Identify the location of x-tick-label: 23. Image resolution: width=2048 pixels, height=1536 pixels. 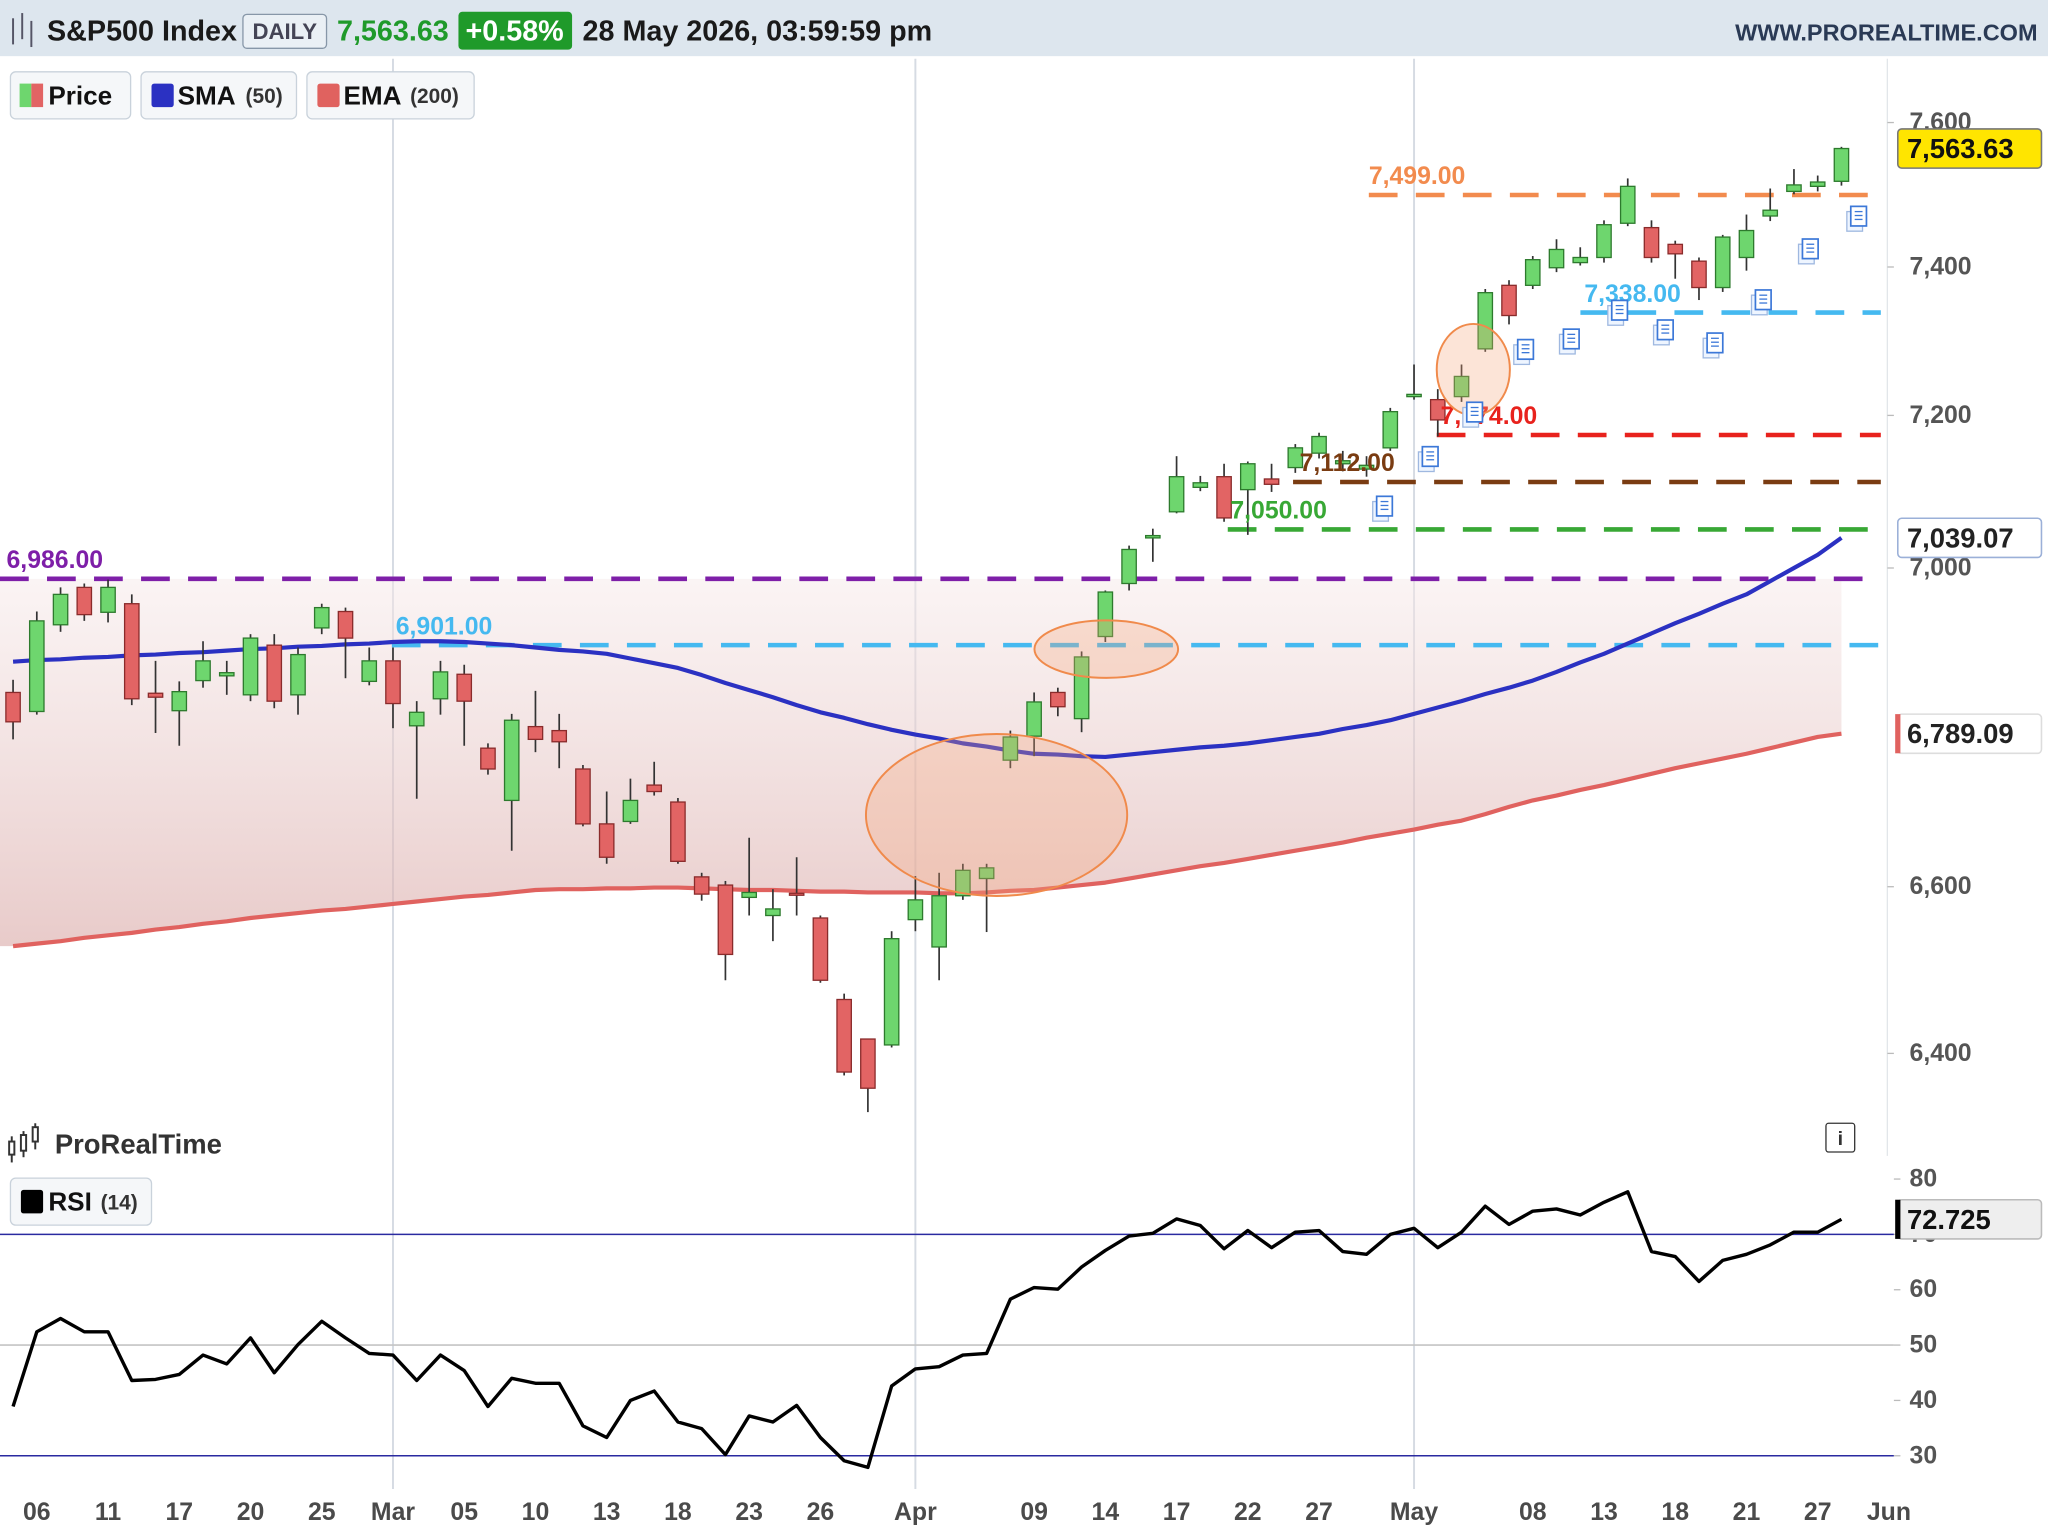
(749, 1512).